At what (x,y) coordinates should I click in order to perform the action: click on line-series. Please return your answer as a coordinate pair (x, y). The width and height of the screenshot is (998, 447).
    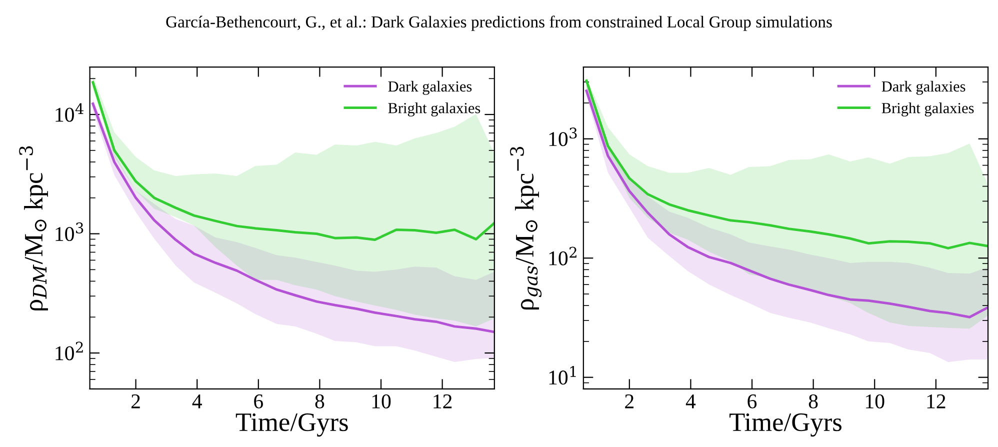
    Looking at the image, I should click on (293, 161).